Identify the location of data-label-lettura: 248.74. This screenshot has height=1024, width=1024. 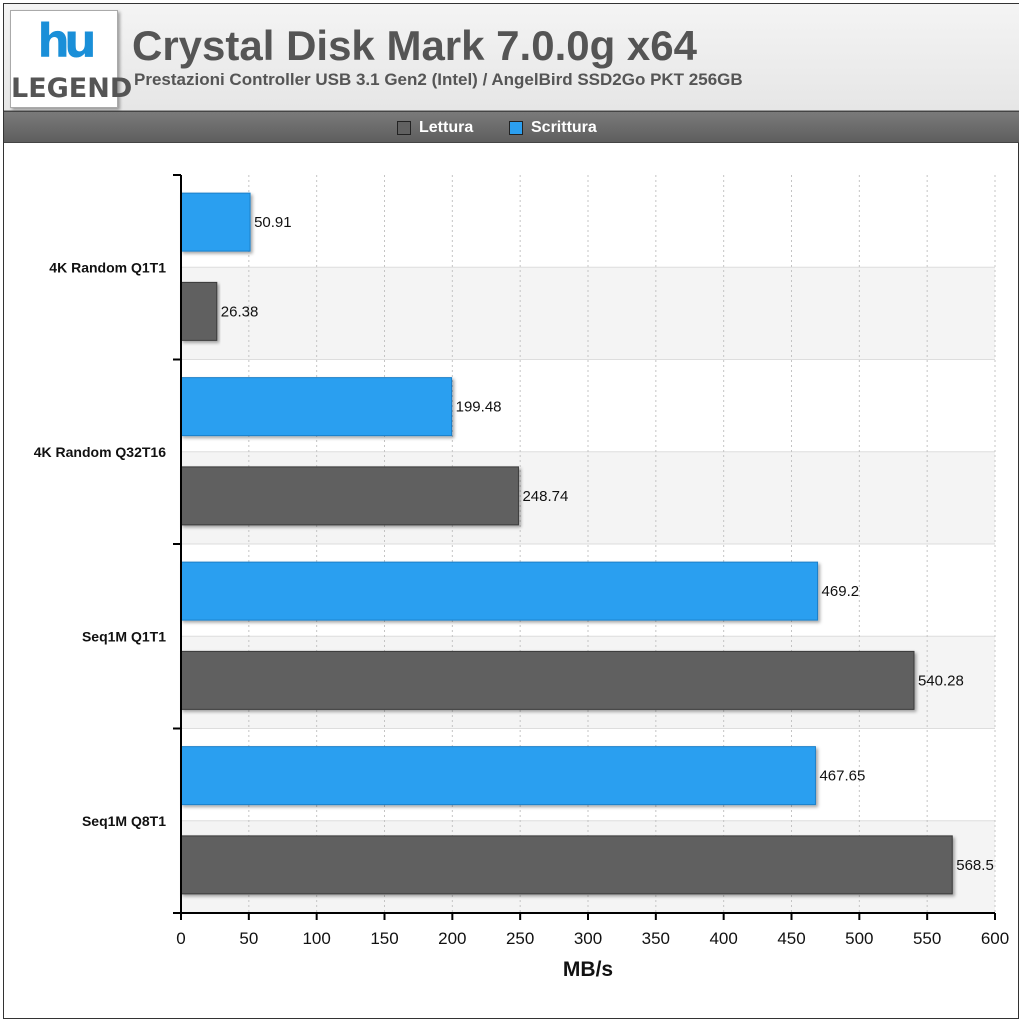
(545, 496).